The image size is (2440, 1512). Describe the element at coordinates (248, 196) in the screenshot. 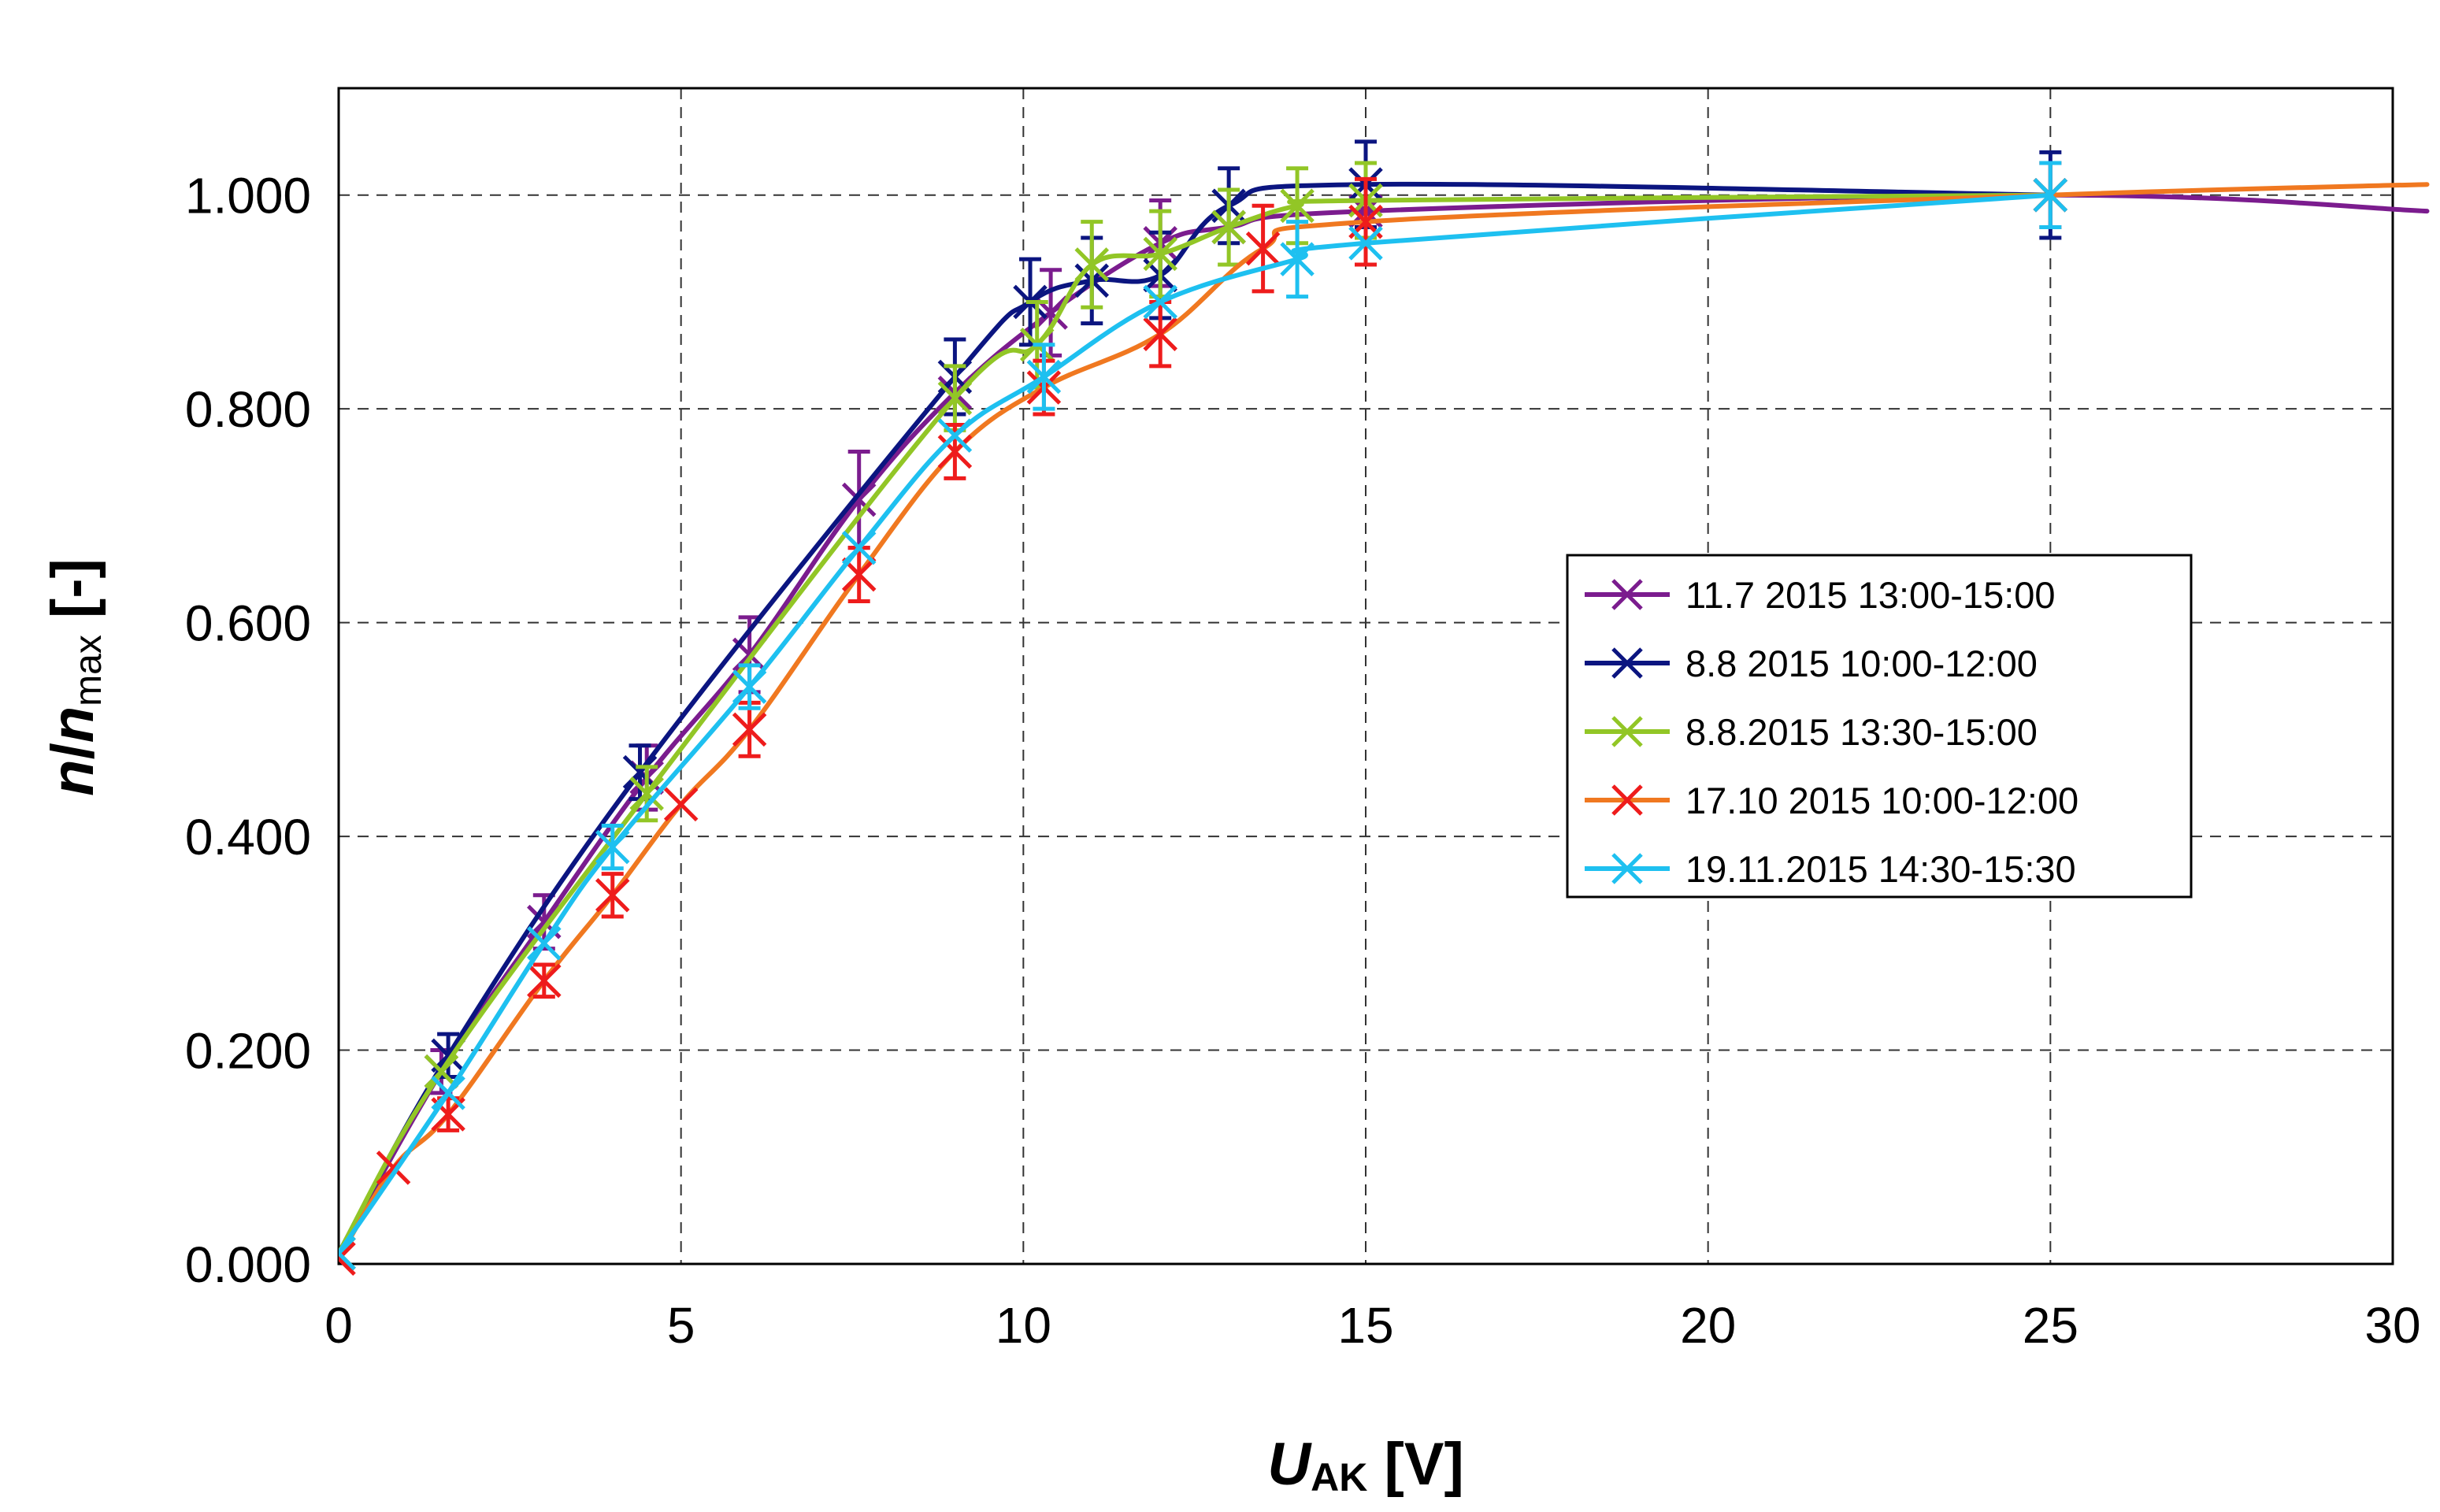

I see `y-tick-label: 1.000` at that location.